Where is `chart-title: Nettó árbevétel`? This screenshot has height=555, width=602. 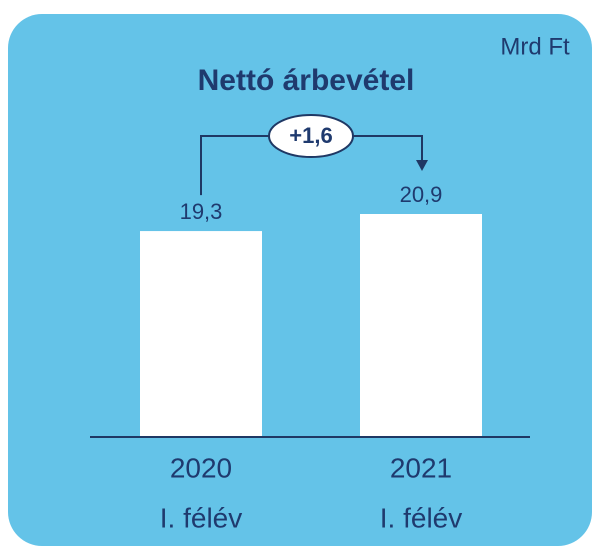
chart-title: Nettó árbevétel is located at coordinates (306, 80).